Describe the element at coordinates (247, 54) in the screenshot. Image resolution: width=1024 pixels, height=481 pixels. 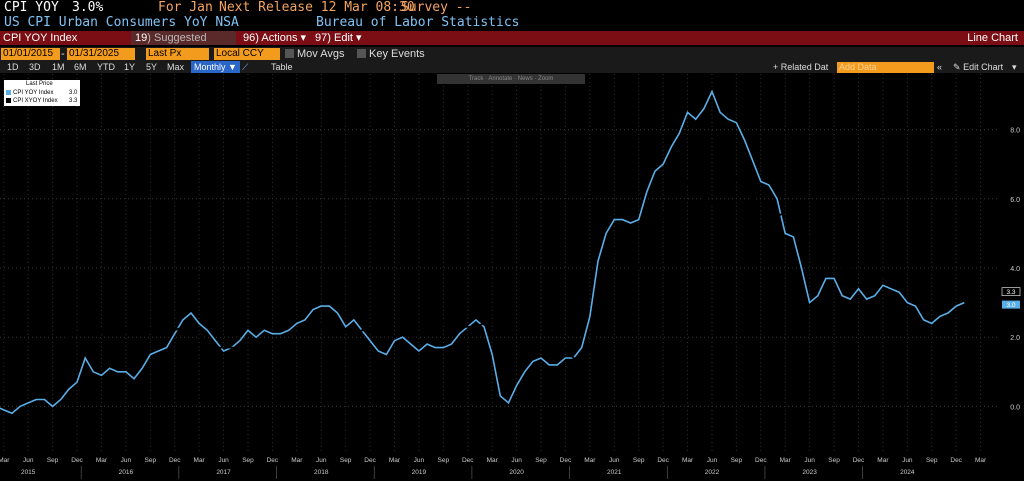
I see `currency-select: Local CCY` at that location.